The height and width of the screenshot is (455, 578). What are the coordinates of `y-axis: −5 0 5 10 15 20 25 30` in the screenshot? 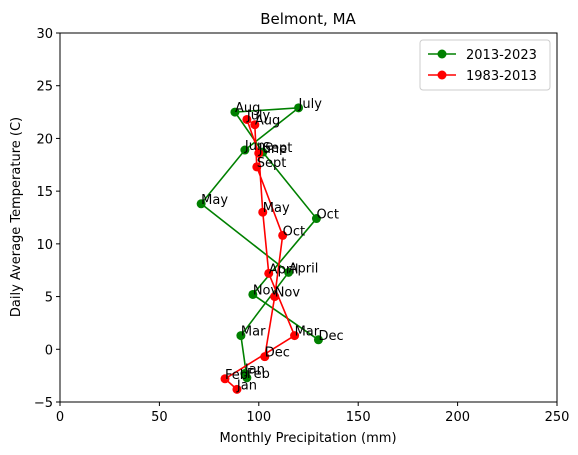 It's located at (47, 219).